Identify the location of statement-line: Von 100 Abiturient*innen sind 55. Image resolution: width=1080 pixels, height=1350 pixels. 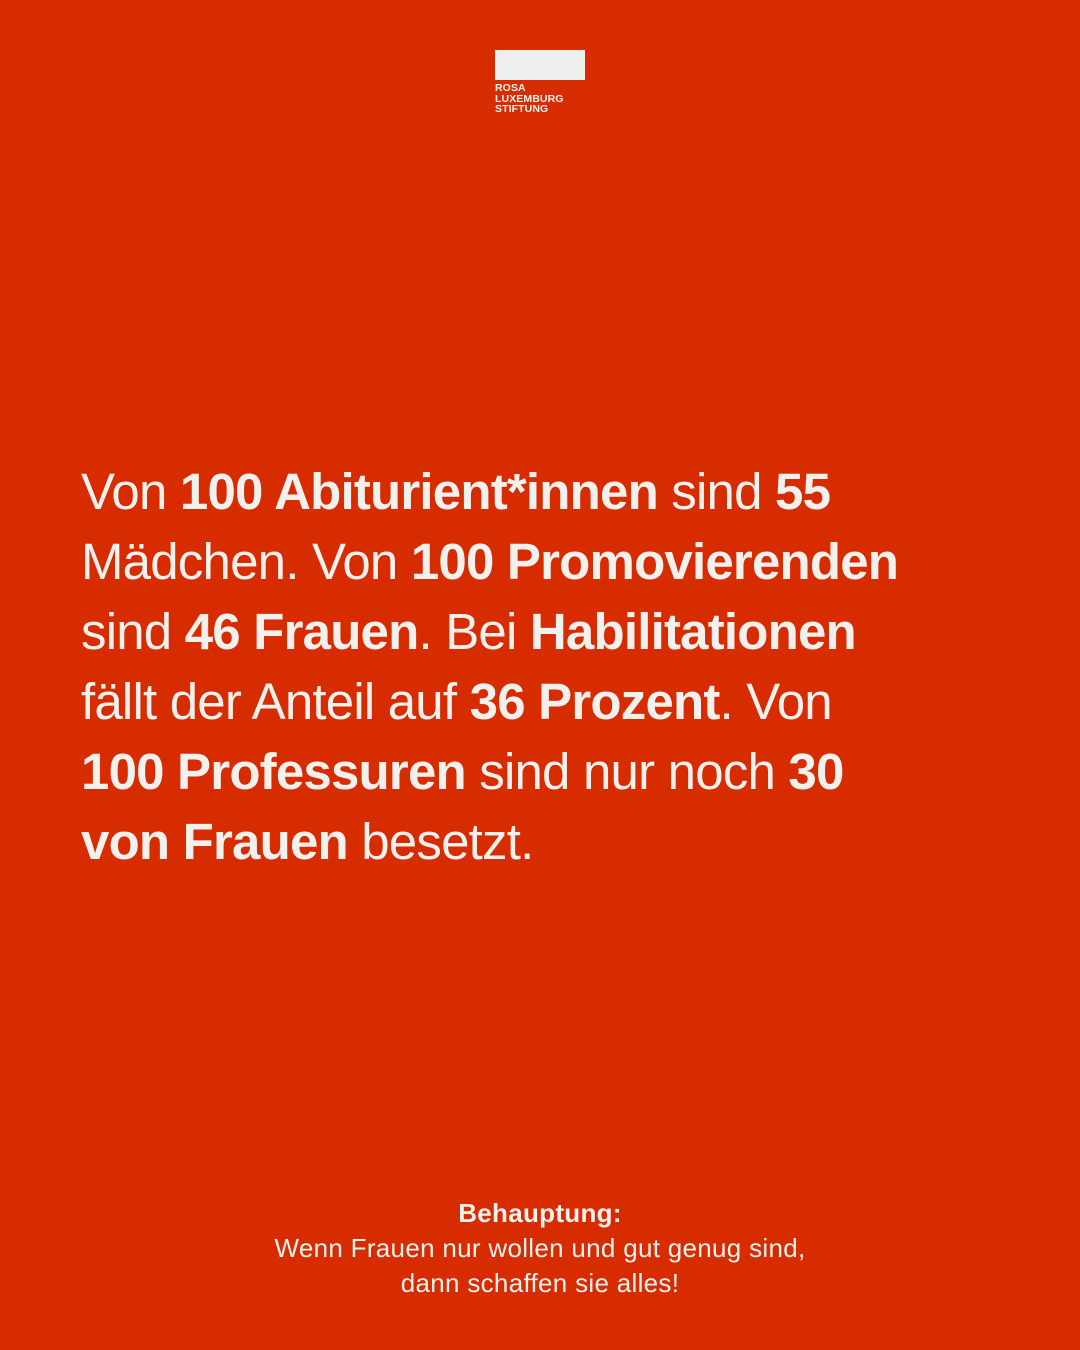
(541, 492).